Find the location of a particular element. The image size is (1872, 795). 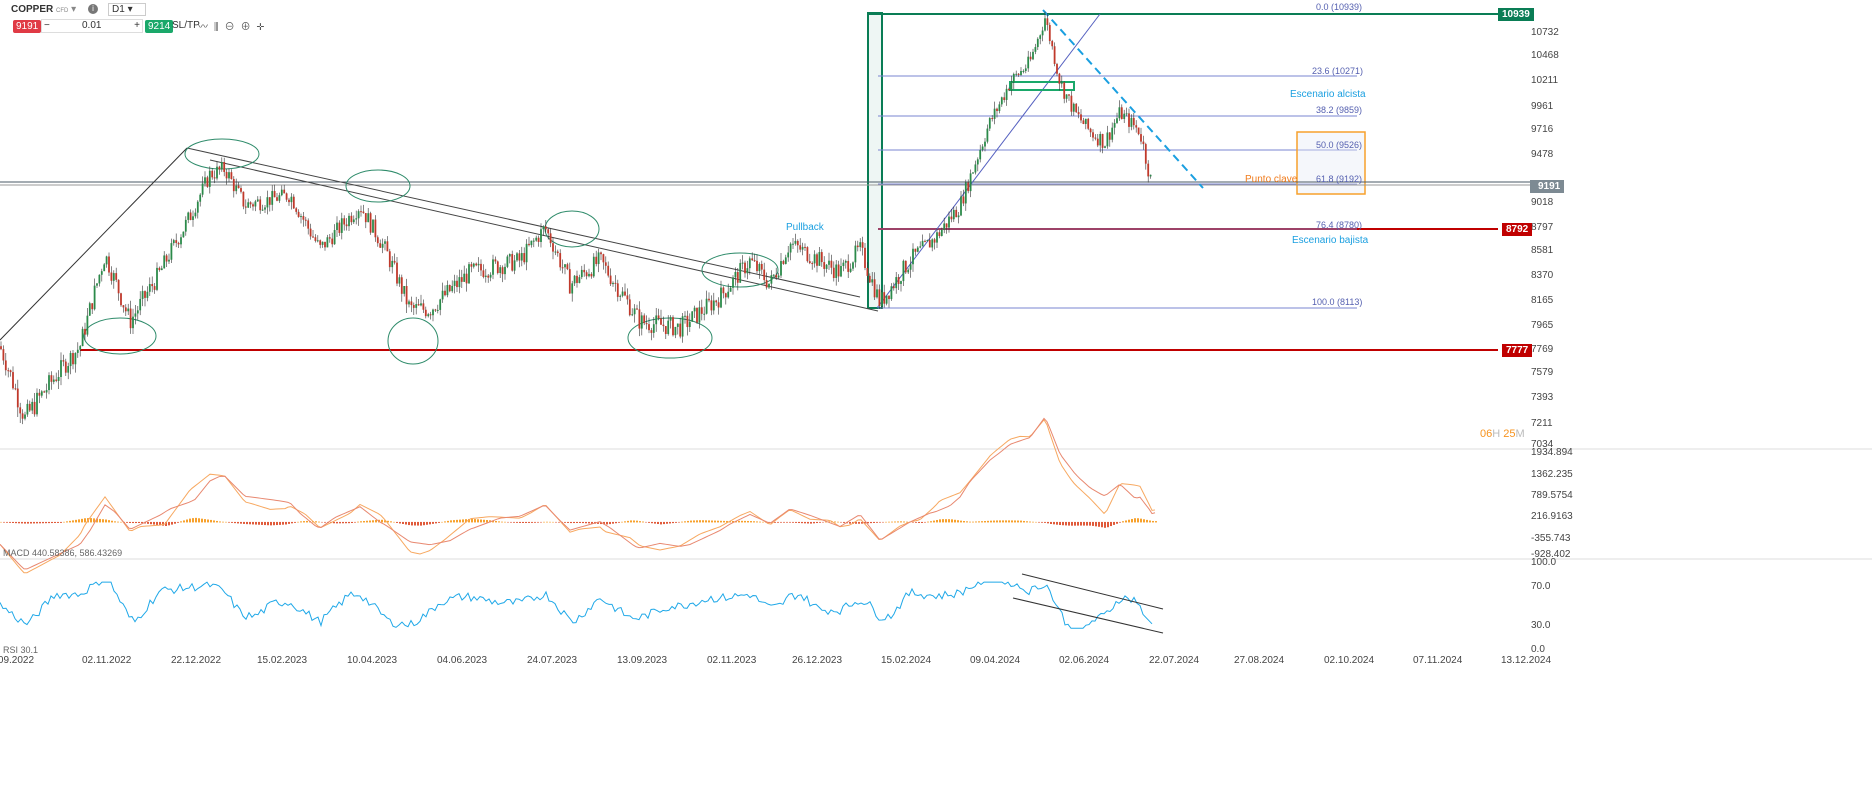

volume-input: 0.01 is located at coordinates (92, 25).